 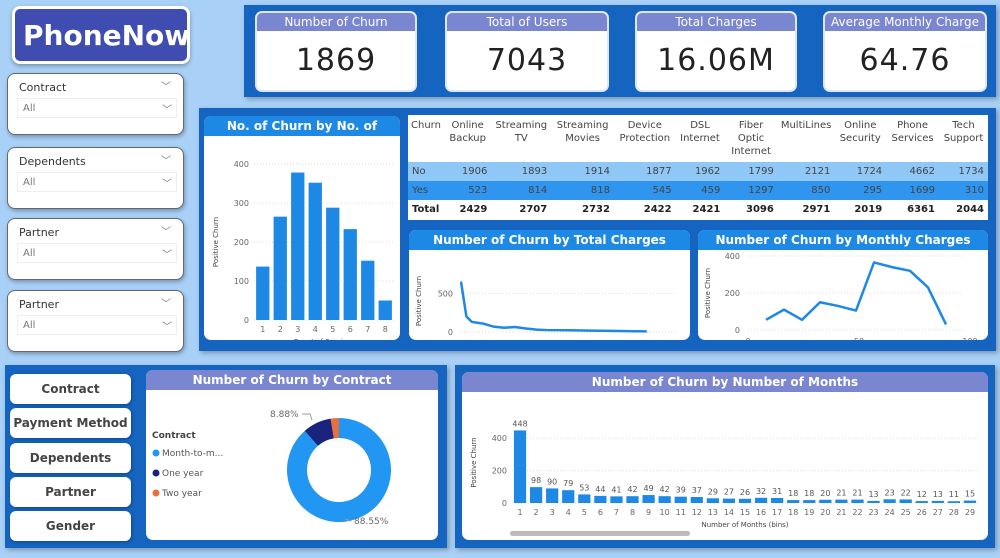 I want to click on data-label: 15, so click(x=970, y=494).